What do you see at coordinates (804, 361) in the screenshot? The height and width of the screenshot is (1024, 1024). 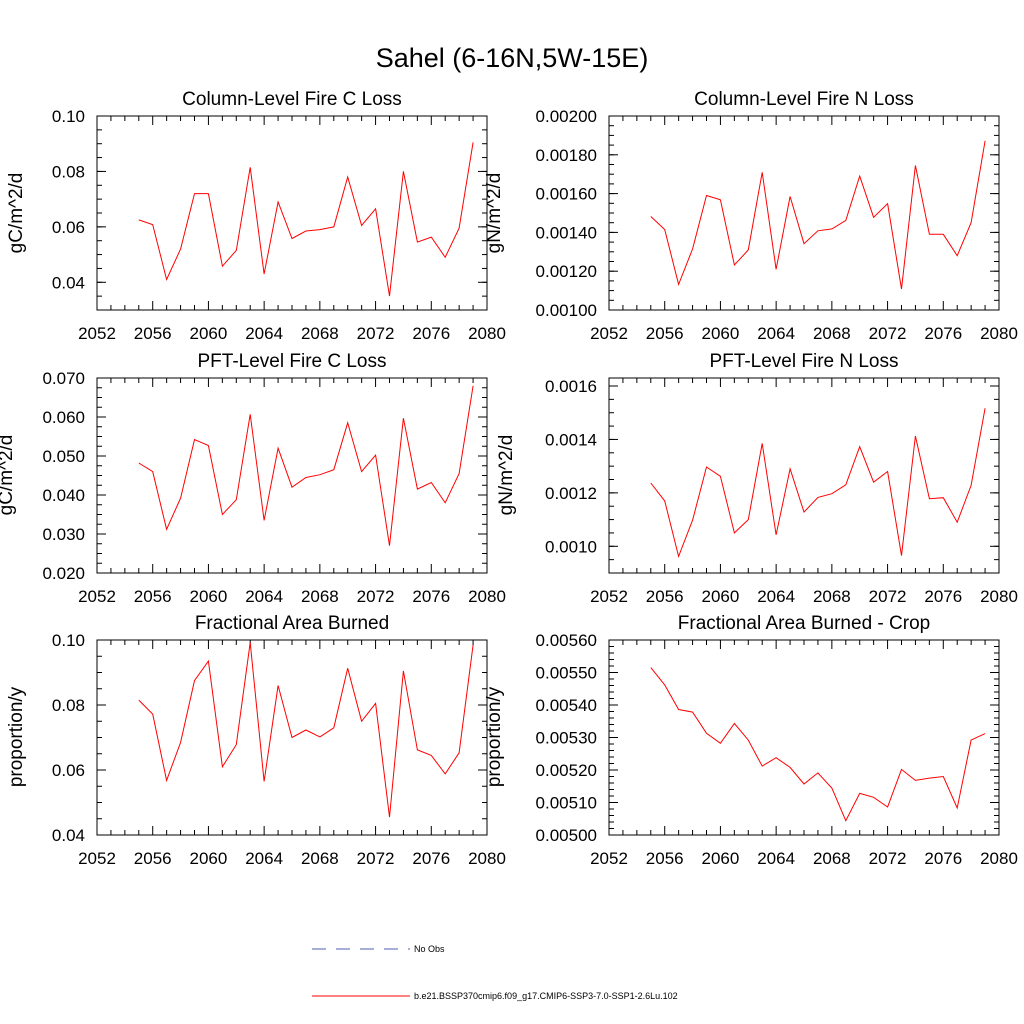 I see `panel-title: PFT-Level Fire N Loss` at bounding box center [804, 361].